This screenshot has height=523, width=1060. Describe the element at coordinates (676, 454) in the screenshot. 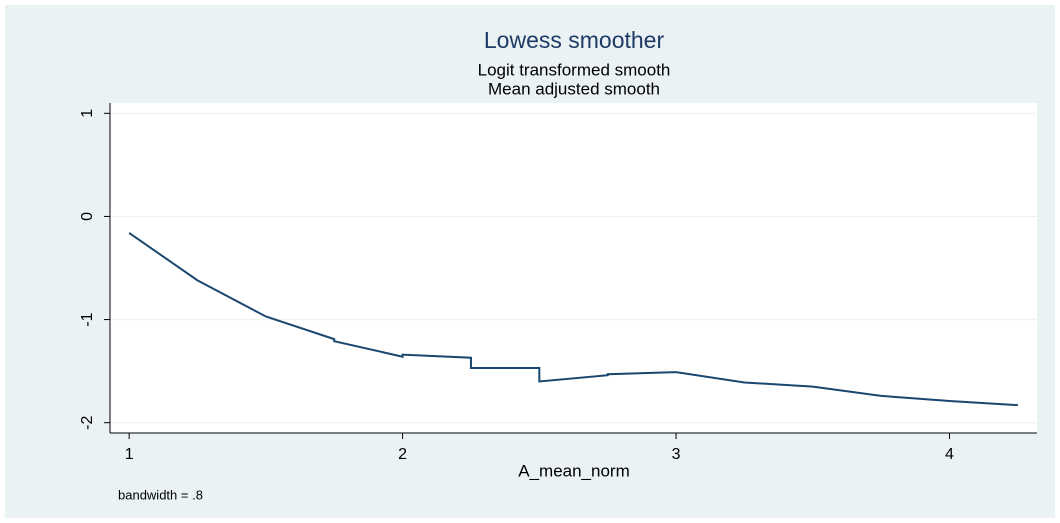

I see `x-tick-label: 3` at that location.